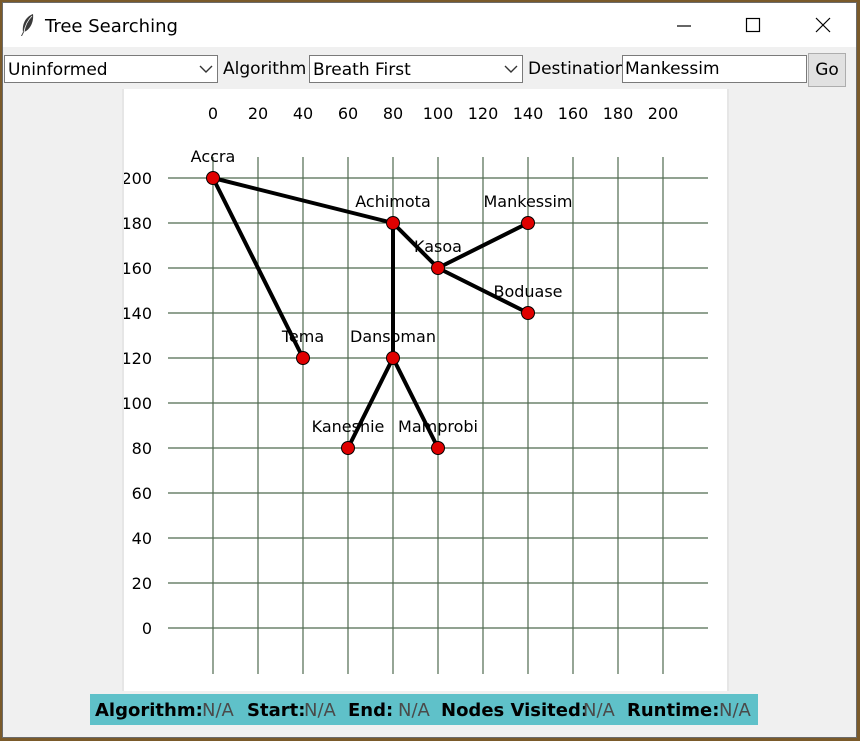 Image resolution: width=860 pixels, height=741 pixels. What do you see at coordinates (138, 268) in the screenshot?
I see `y-tick-label: 160` at bounding box center [138, 268].